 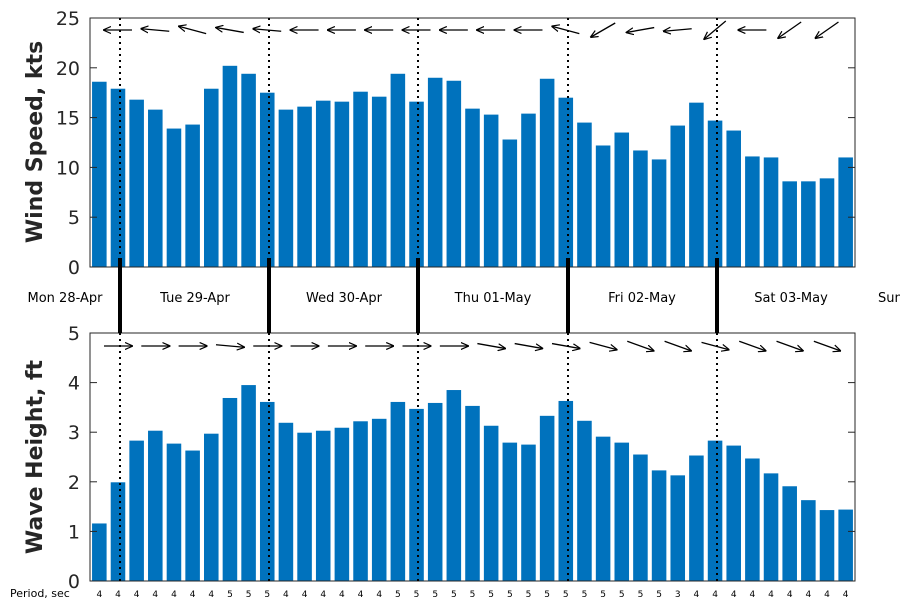 What do you see at coordinates (194, 298) in the screenshot?
I see `day-label: Tue 29-Apr` at bounding box center [194, 298].